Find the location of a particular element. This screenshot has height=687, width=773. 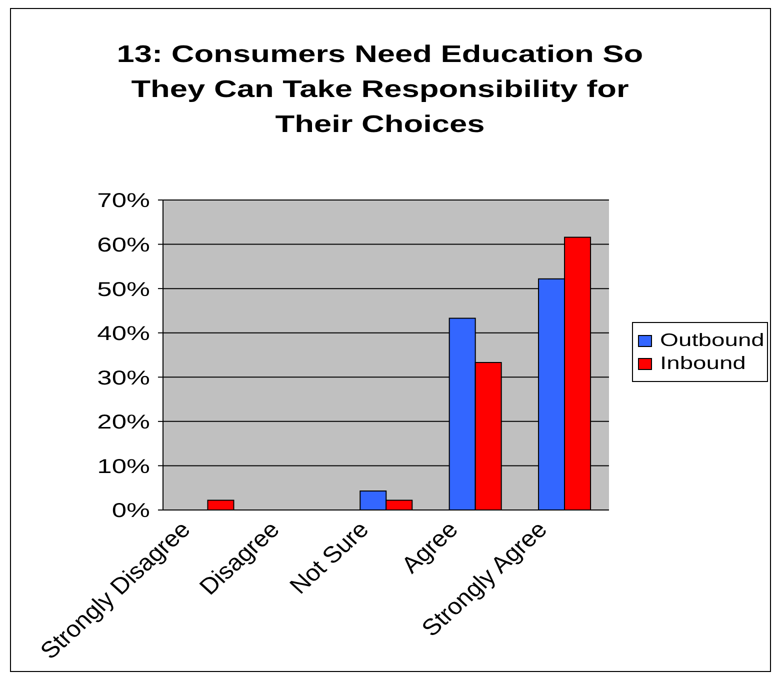

legend-label: Inbound is located at coordinates (703, 363).